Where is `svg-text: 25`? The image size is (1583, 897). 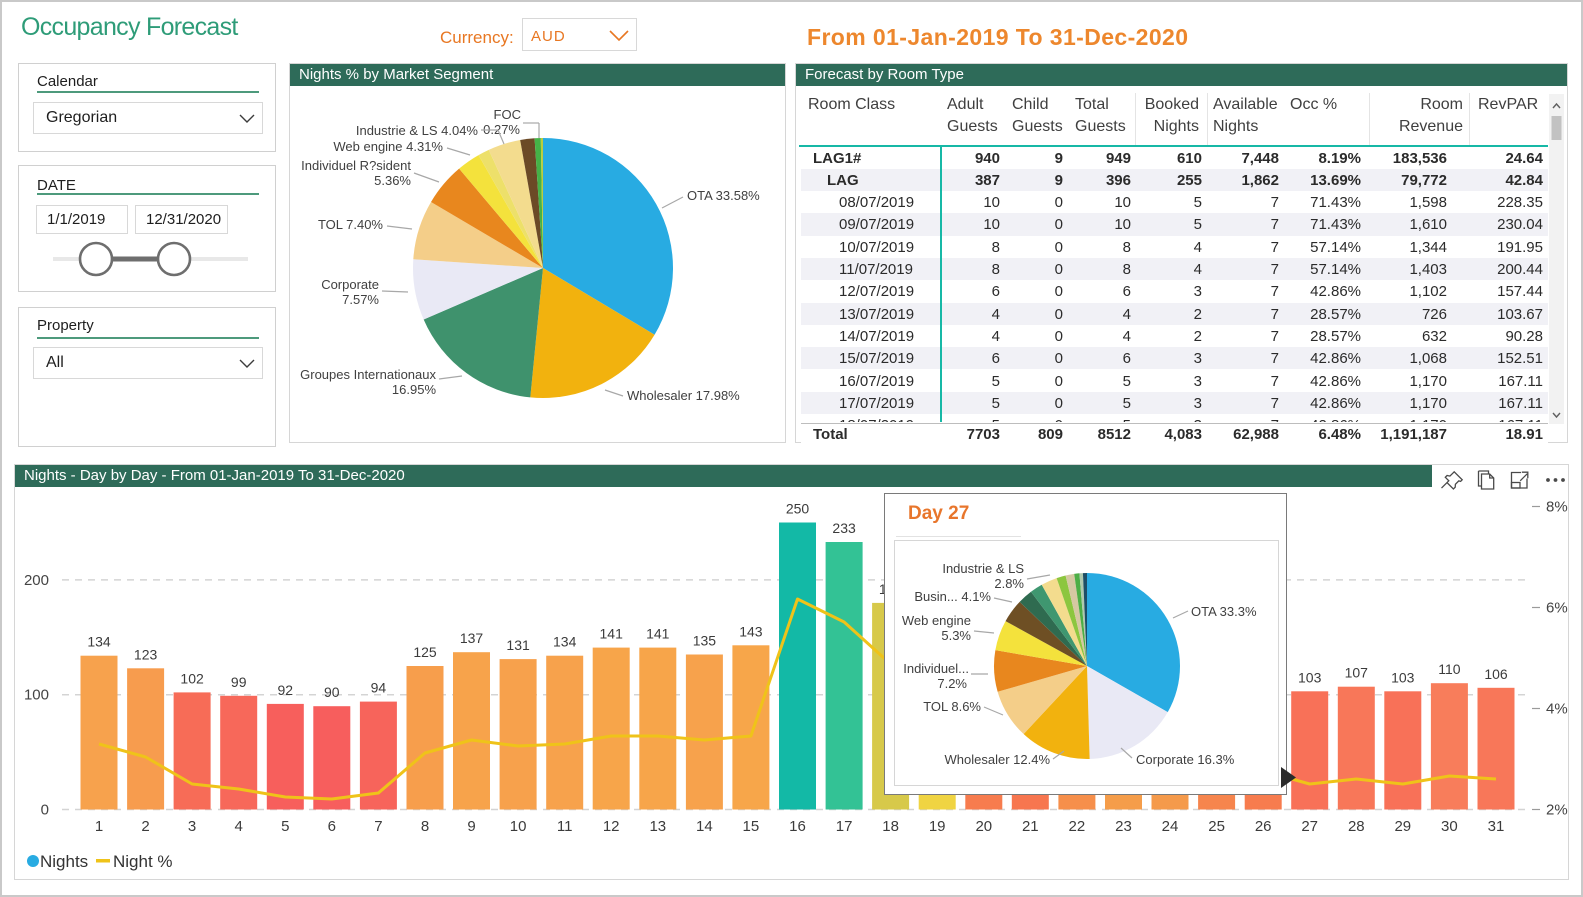
svg-text: 25 is located at coordinates (1216, 826).